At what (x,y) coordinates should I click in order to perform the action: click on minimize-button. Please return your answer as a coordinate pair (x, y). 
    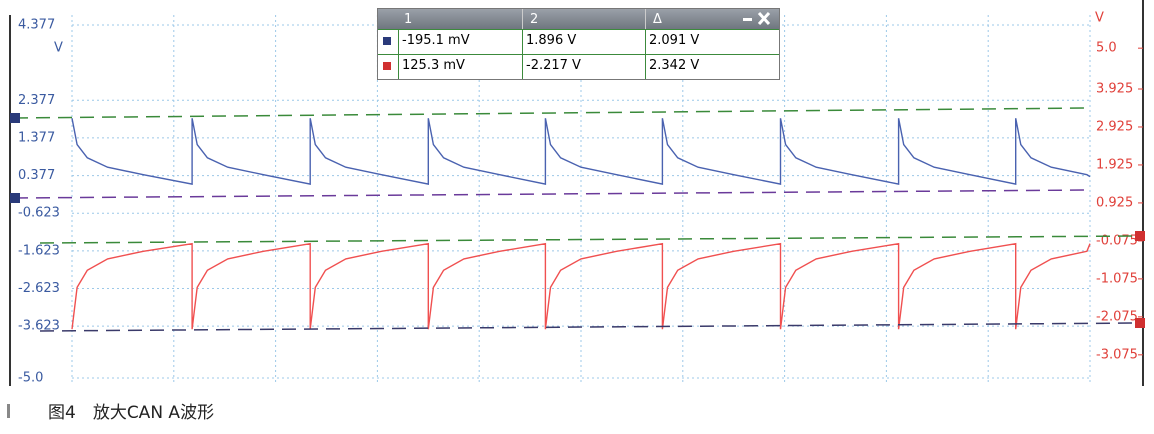
    Looking at the image, I should click on (747, 19).